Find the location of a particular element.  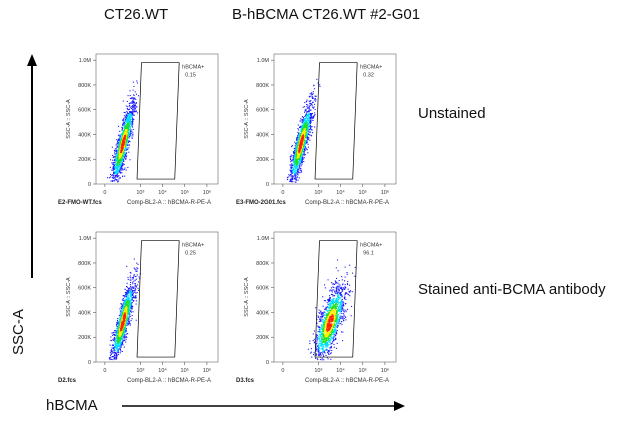

x-tick-label: 10⁴ is located at coordinates (340, 370).